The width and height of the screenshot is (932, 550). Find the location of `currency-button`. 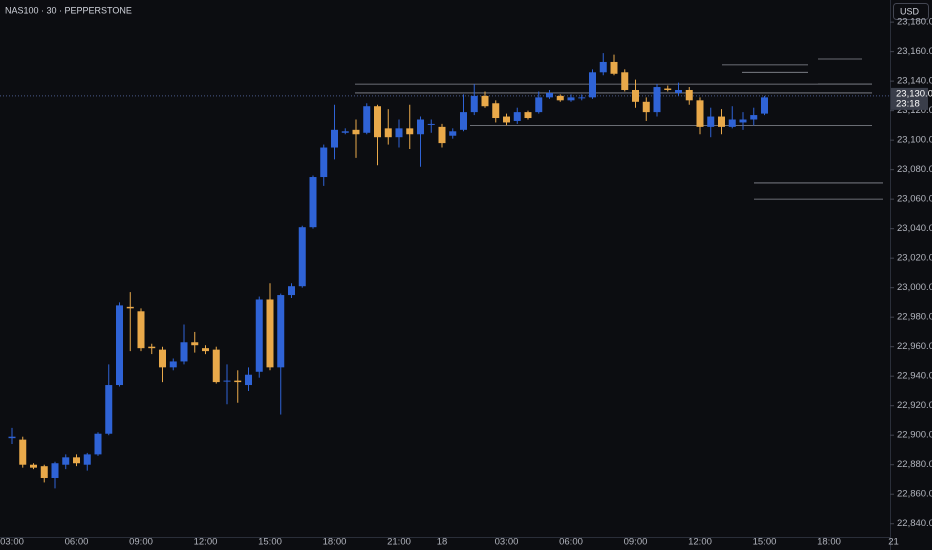

currency-button is located at coordinates (911, 11).